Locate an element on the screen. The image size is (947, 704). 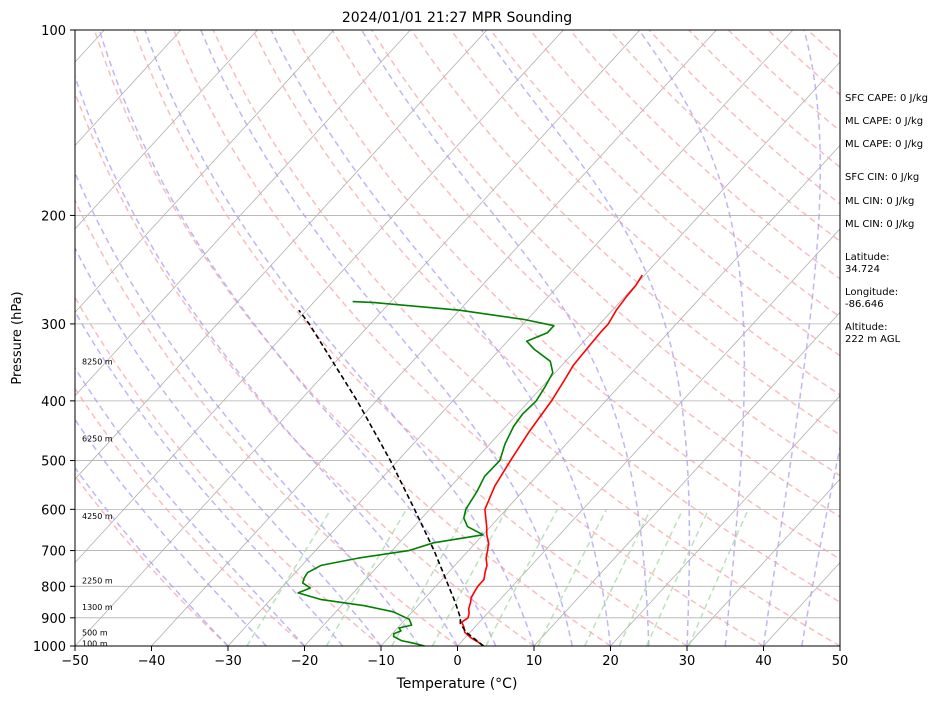
x-tick-label: −20 is located at coordinates (304, 661).